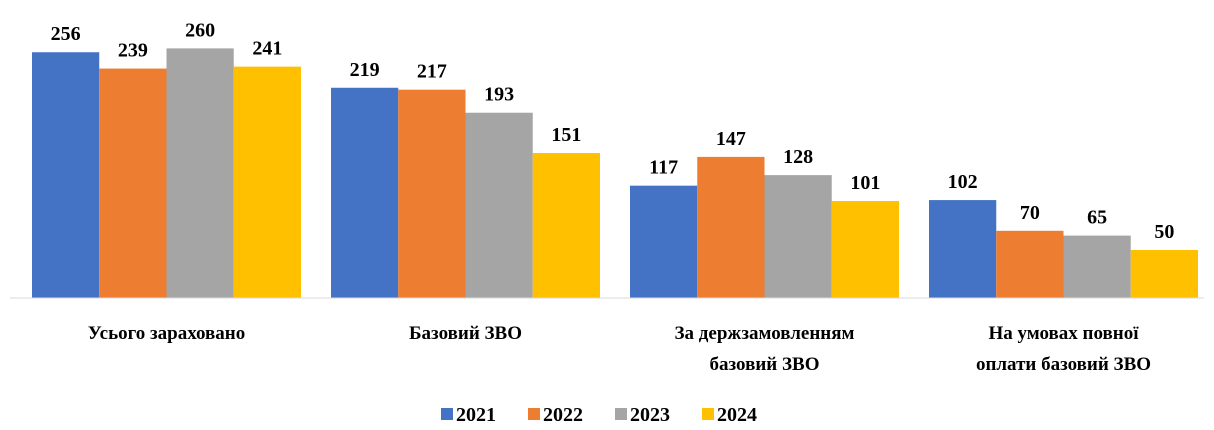 The height and width of the screenshot is (430, 1214). What do you see at coordinates (737, 415) in the screenshot?
I see `legend-label: 2024` at bounding box center [737, 415].